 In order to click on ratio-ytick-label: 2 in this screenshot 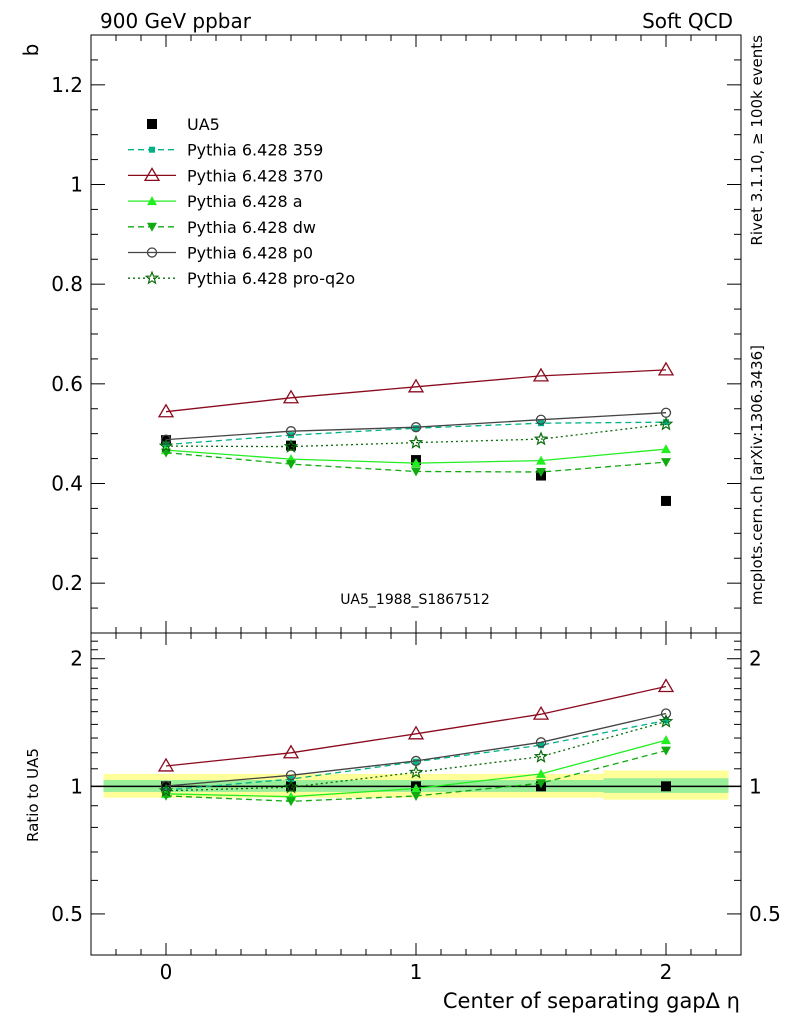, I will do `click(76, 659)`.